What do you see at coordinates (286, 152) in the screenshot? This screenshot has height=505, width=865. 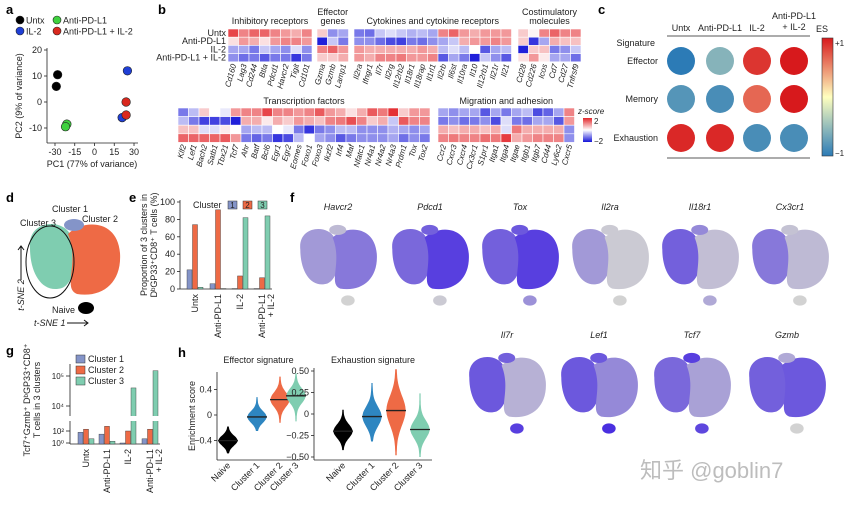 I see `gene-label: Egr2` at bounding box center [286, 152].